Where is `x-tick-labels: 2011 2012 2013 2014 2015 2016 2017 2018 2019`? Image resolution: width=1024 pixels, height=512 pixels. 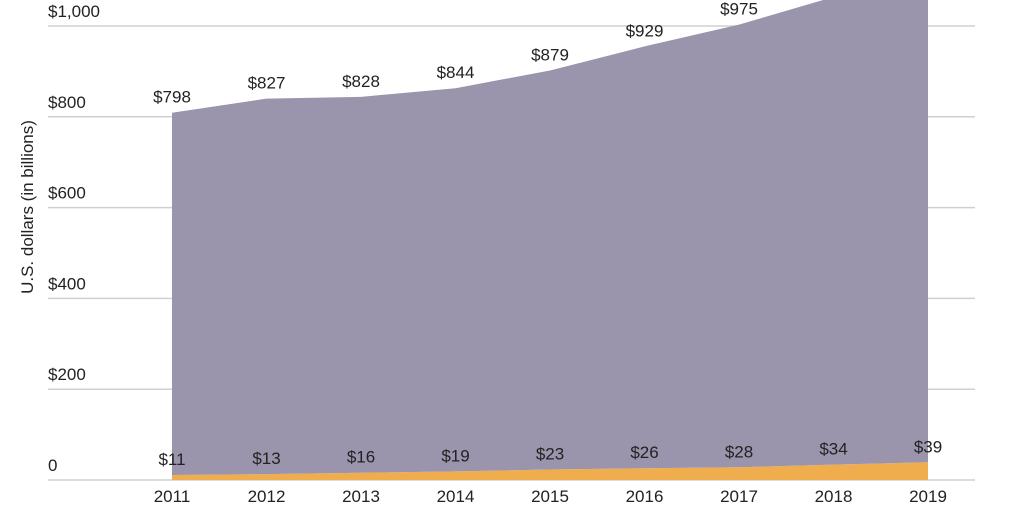 x-tick-labels: 2011 2012 2013 2014 2015 2016 2017 2018 2019 is located at coordinates (550, 496).